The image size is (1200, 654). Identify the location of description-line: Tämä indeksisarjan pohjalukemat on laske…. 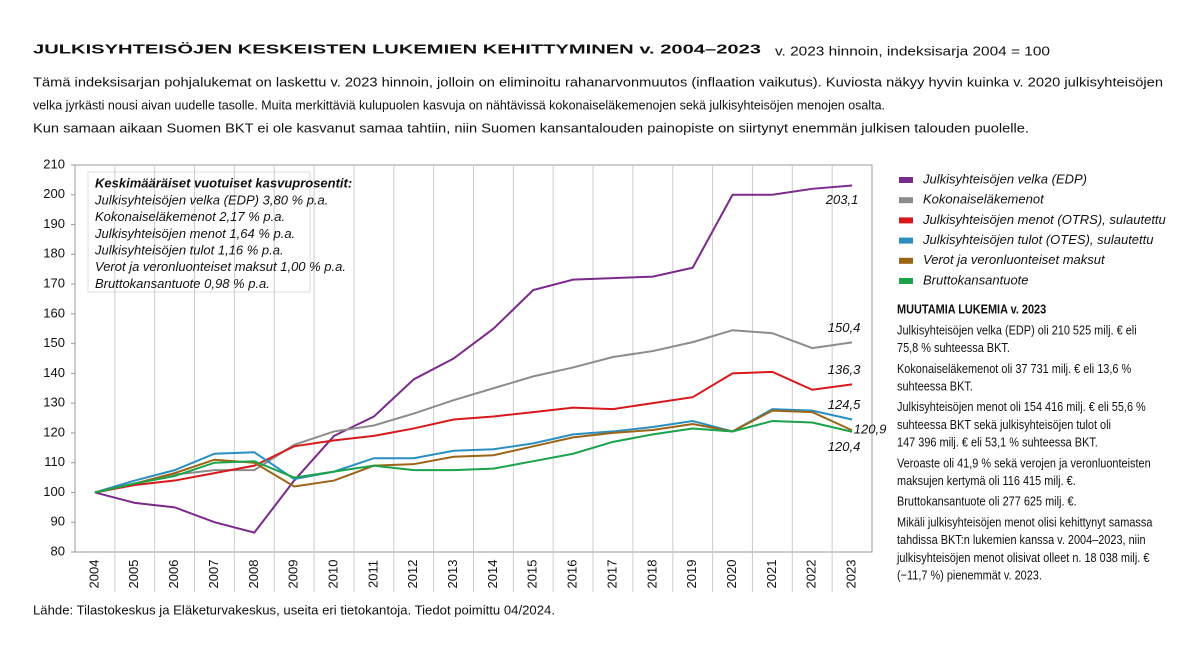
(598, 81).